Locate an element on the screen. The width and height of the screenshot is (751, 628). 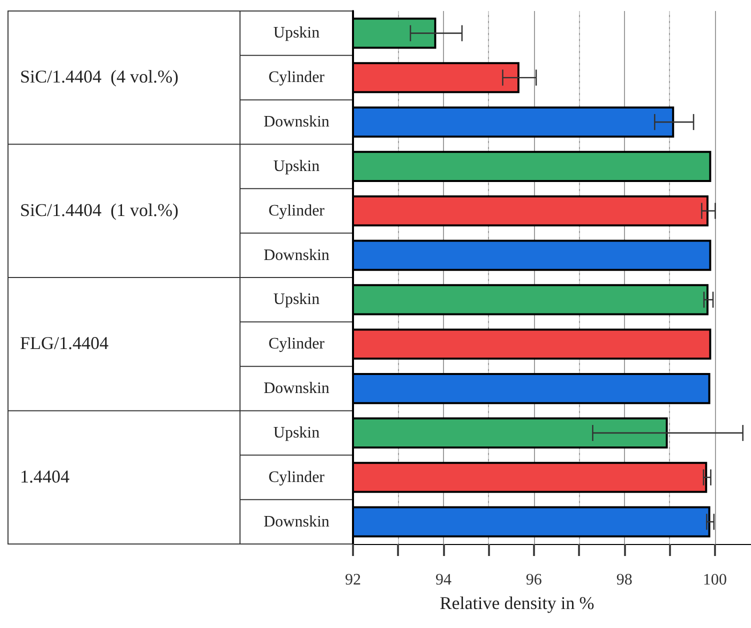
x-tick-label: 98 is located at coordinates (624, 580).